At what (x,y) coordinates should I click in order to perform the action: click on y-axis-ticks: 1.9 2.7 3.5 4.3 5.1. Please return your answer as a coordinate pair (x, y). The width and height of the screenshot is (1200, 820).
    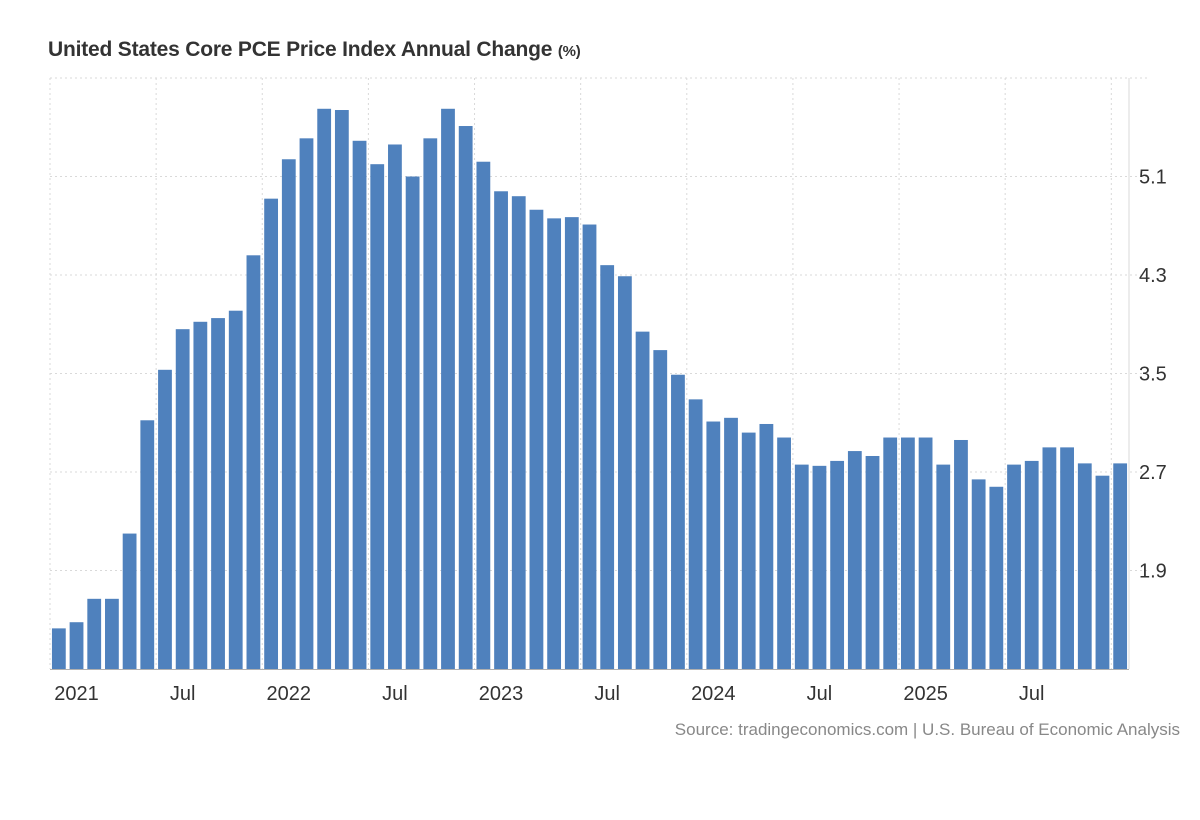
    Looking at the image, I should click on (1153, 375).